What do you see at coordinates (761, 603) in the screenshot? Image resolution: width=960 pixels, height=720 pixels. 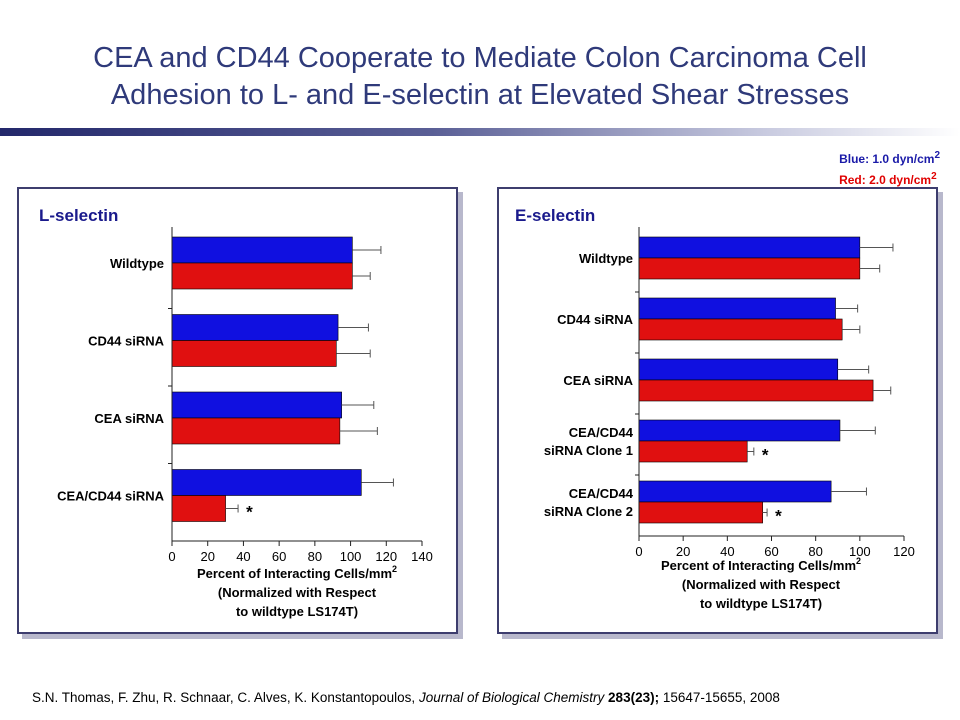 I see `e-selectin-x-axis-label-2: to wildtype LS174T)` at bounding box center [761, 603].